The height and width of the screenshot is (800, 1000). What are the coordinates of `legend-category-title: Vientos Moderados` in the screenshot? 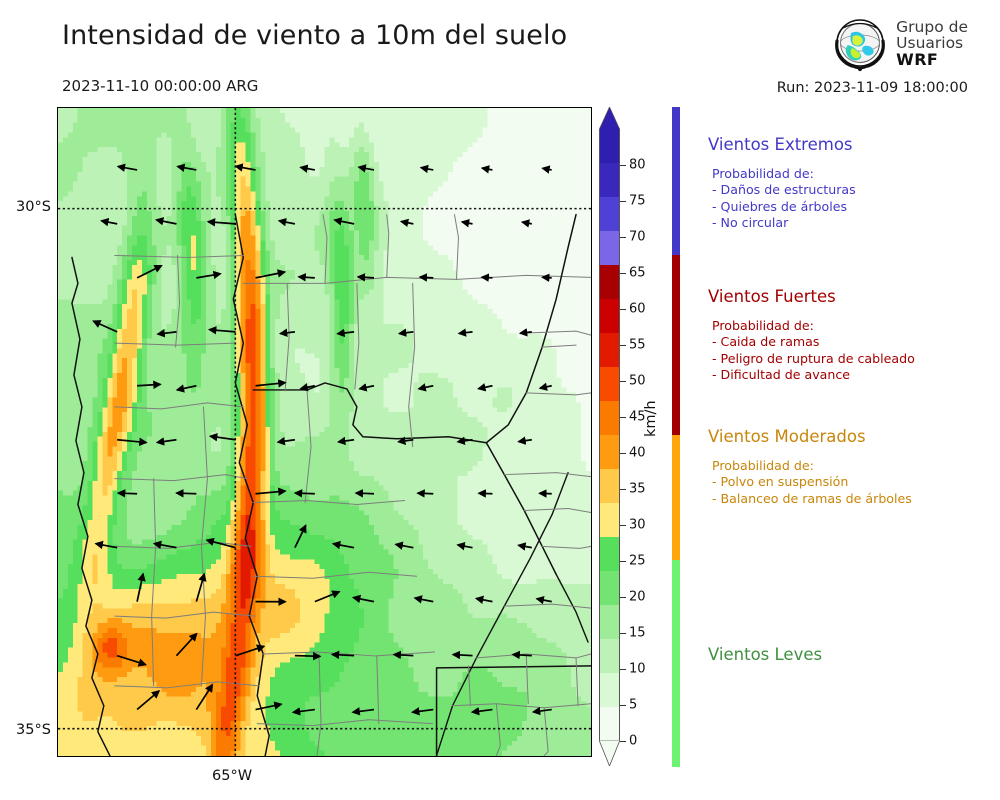 It's located at (787, 436).